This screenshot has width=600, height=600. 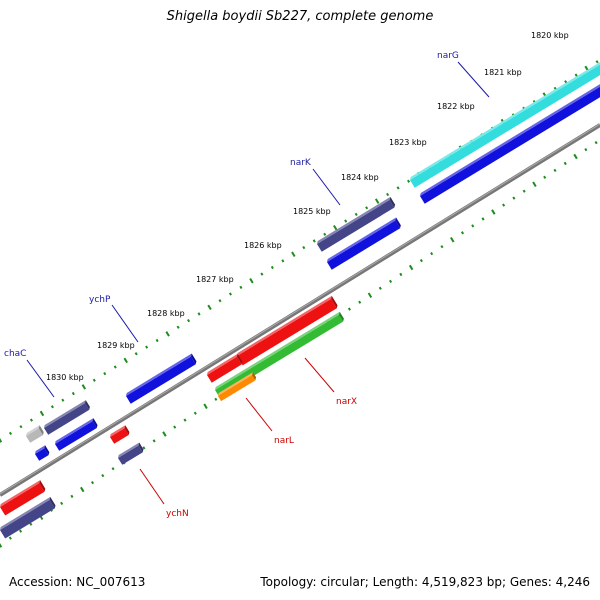 What do you see at coordinates (120, 434) in the screenshot?
I see `ychN-feature` at bounding box center [120, 434].